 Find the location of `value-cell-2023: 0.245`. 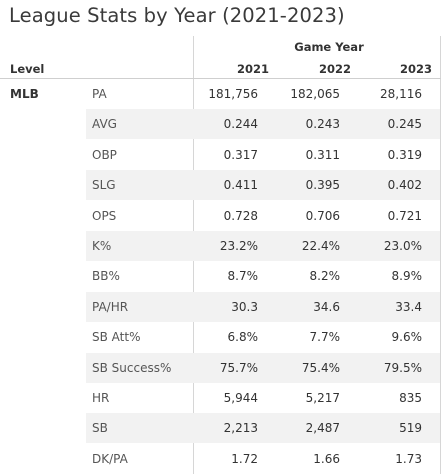

value-cell-2023: 0.245 is located at coordinates (404, 124).